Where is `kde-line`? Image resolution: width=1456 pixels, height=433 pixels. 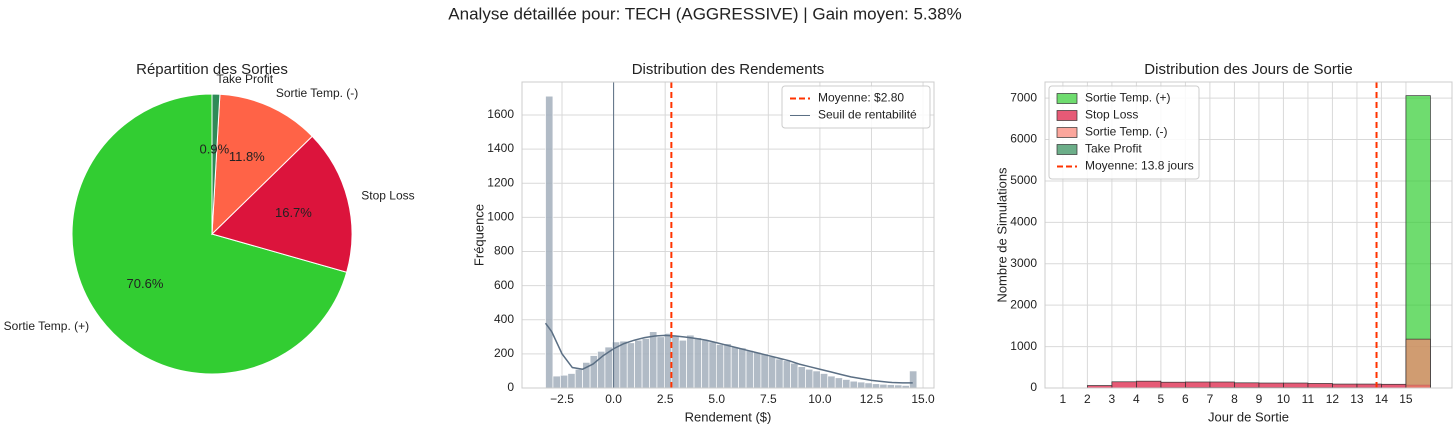 kde-line is located at coordinates (728, 353).